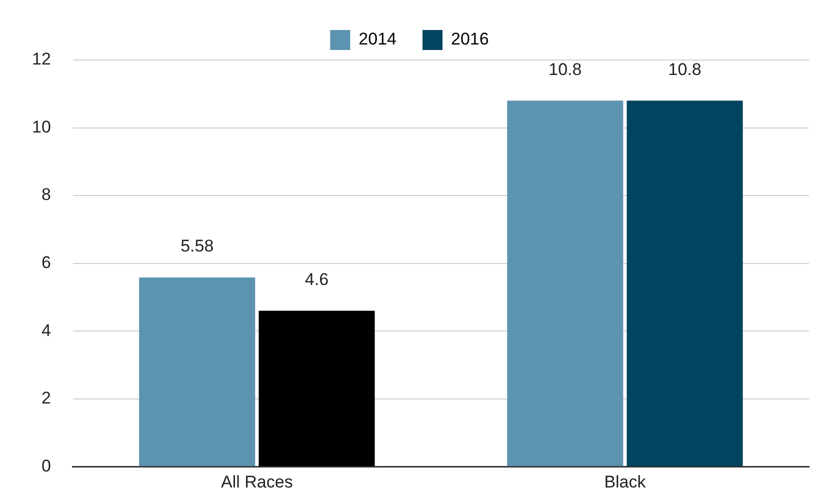 This screenshot has width=827, height=503. Describe the element at coordinates (41, 59) in the screenshot. I see `y-tick-label: 12` at that location.